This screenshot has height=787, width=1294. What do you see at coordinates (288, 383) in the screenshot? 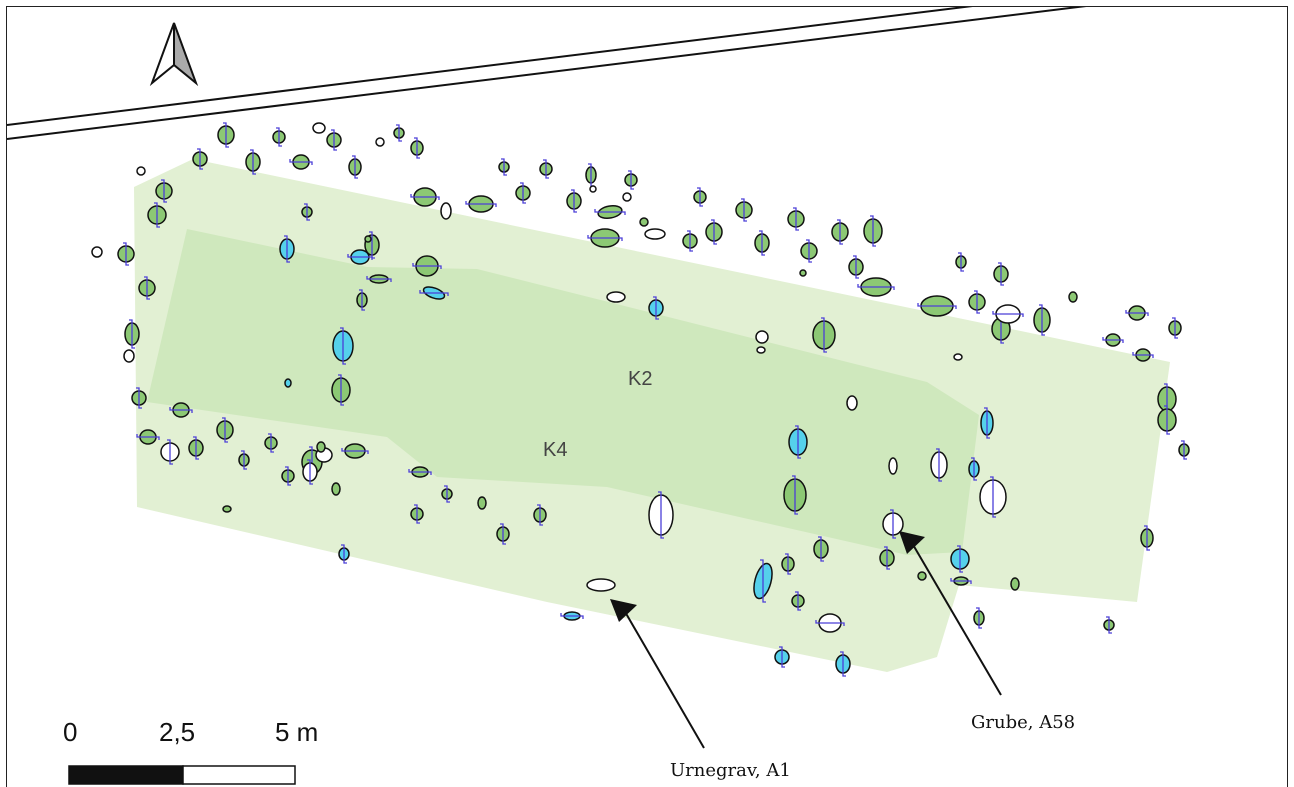
I see `feature-cyan` at bounding box center [288, 383].